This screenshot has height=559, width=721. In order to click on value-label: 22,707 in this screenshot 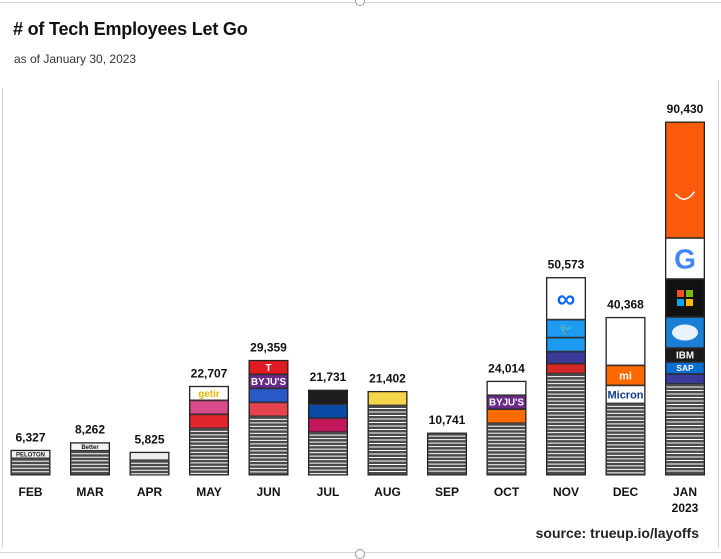, I will do `click(209, 373)`.